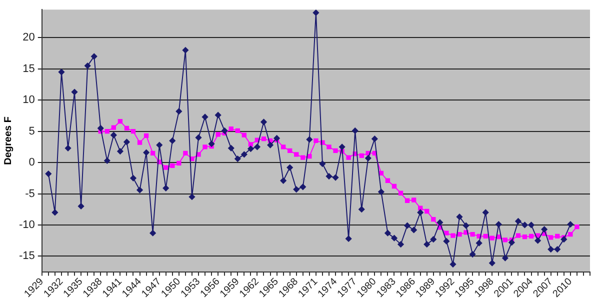 The width and height of the screenshot is (600, 300). Describe the element at coordinates (28, 100) in the screenshot. I see `y-tick-label: 10` at that location.